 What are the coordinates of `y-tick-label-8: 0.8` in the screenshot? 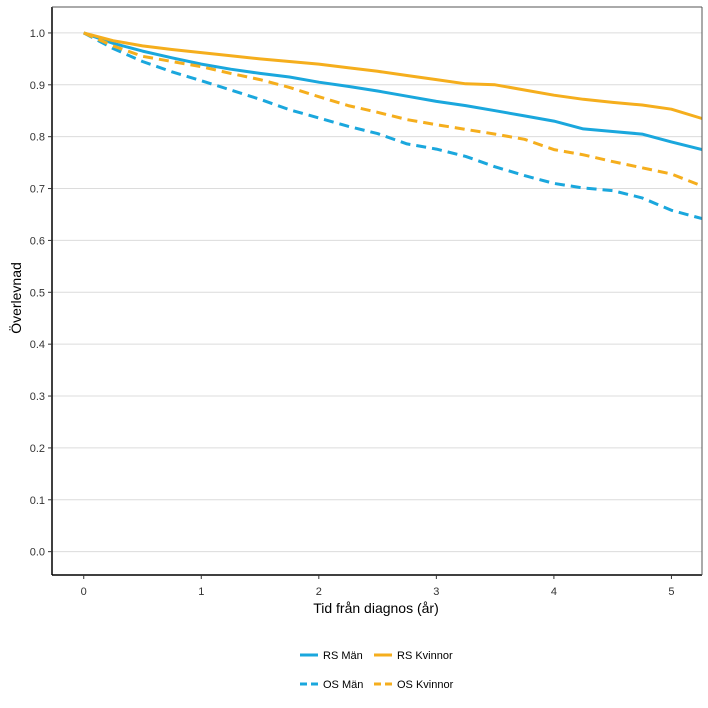 It's located at (37, 138).